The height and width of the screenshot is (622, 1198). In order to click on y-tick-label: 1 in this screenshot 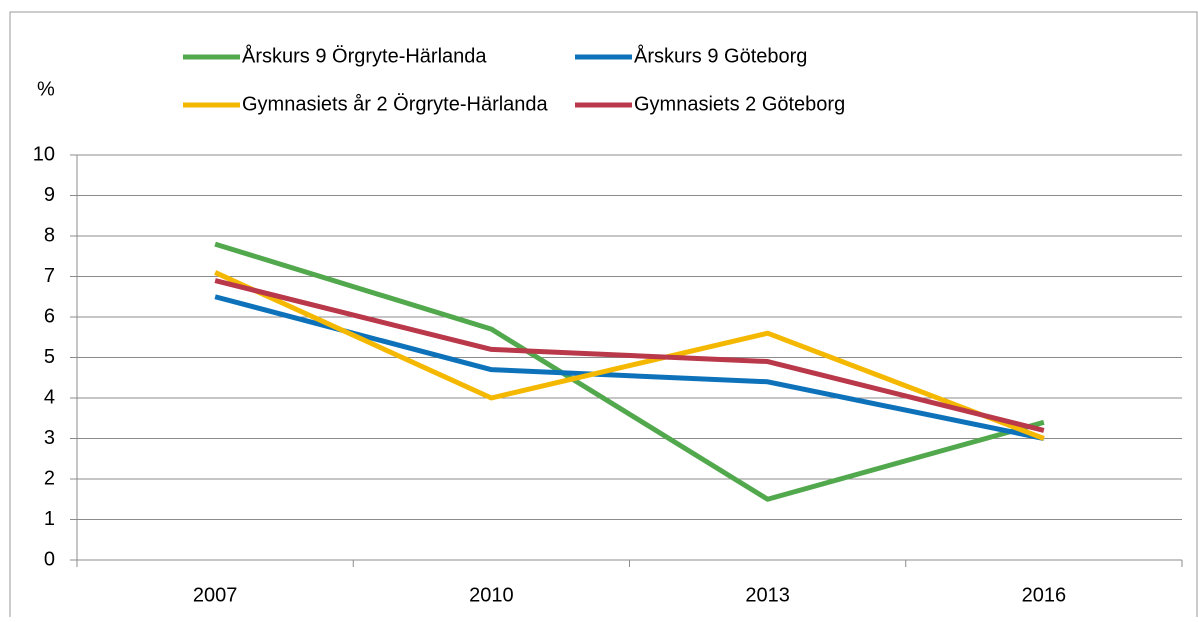, I will do `click(49, 519)`.